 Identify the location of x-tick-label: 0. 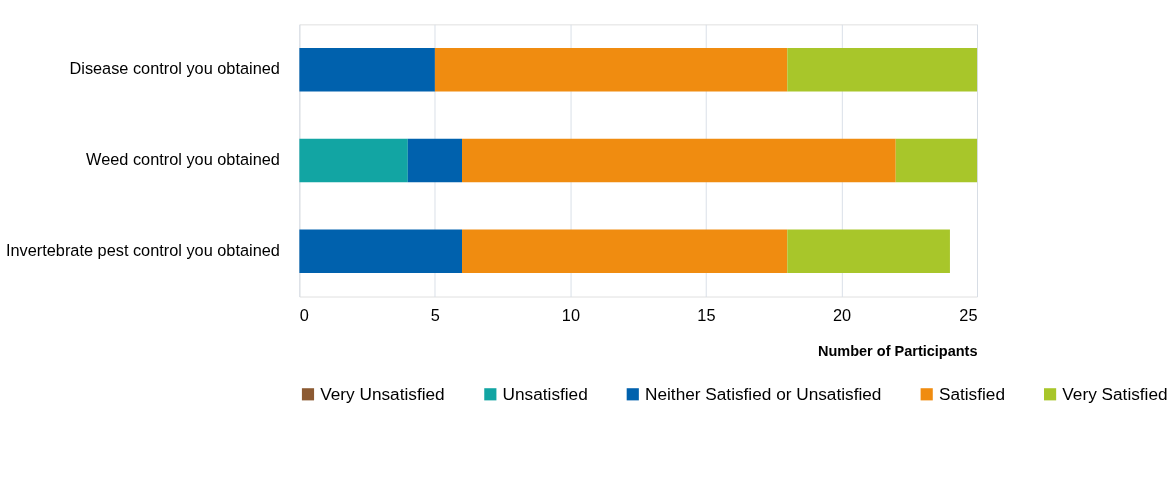
(304, 314).